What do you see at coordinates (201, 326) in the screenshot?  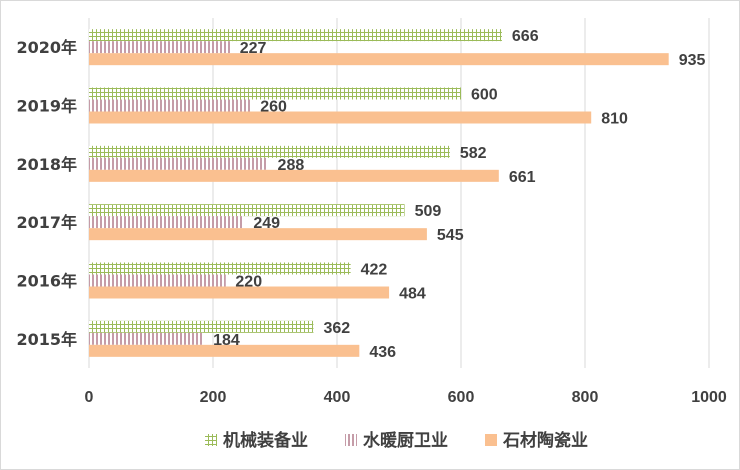 I see `bar-1-2015年` at bounding box center [201, 326].